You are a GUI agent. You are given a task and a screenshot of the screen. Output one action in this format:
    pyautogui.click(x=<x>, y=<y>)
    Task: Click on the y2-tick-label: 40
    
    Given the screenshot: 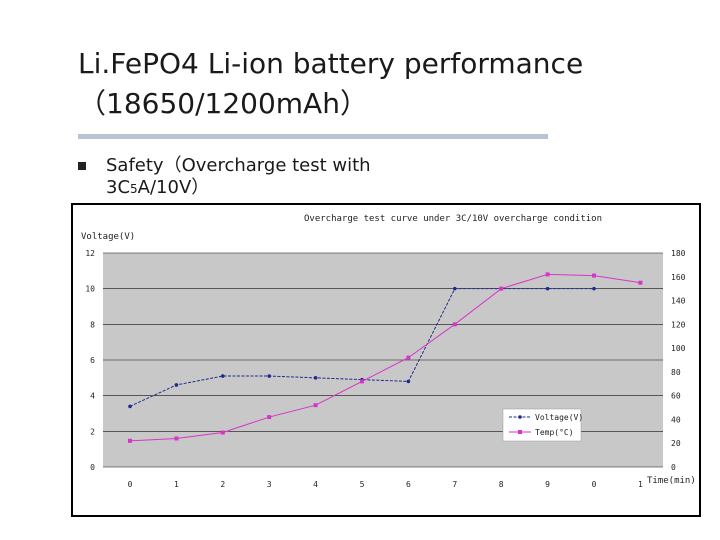 What is the action you would take?
    pyautogui.click(x=676, y=419)
    